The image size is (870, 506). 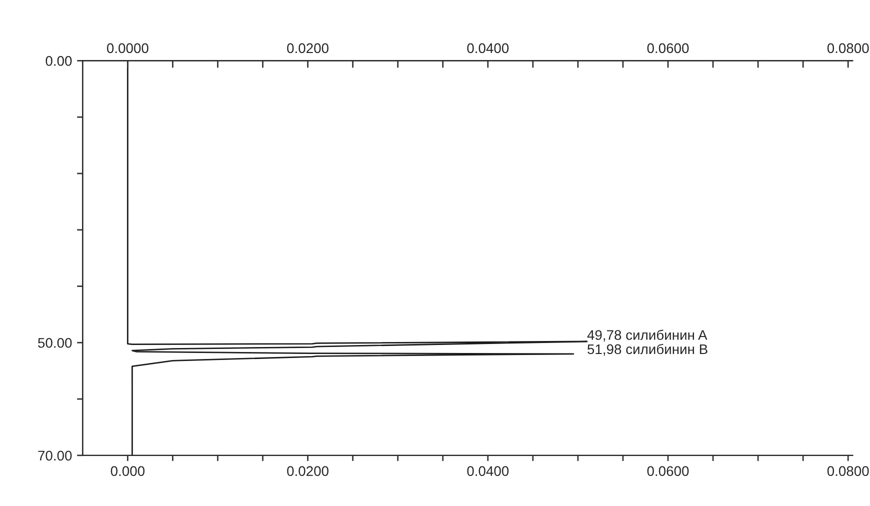 What do you see at coordinates (307, 48) in the screenshot?
I see `x2-tick-label: 0.0200` at bounding box center [307, 48].